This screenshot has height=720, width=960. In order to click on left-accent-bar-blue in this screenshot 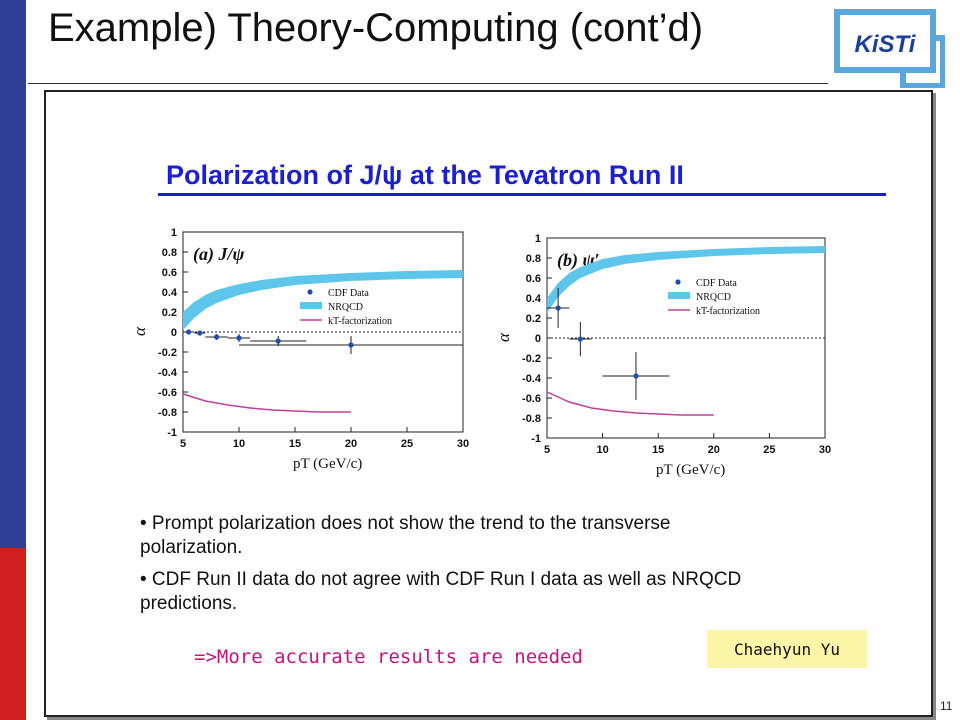, I will do `click(13, 274)`.